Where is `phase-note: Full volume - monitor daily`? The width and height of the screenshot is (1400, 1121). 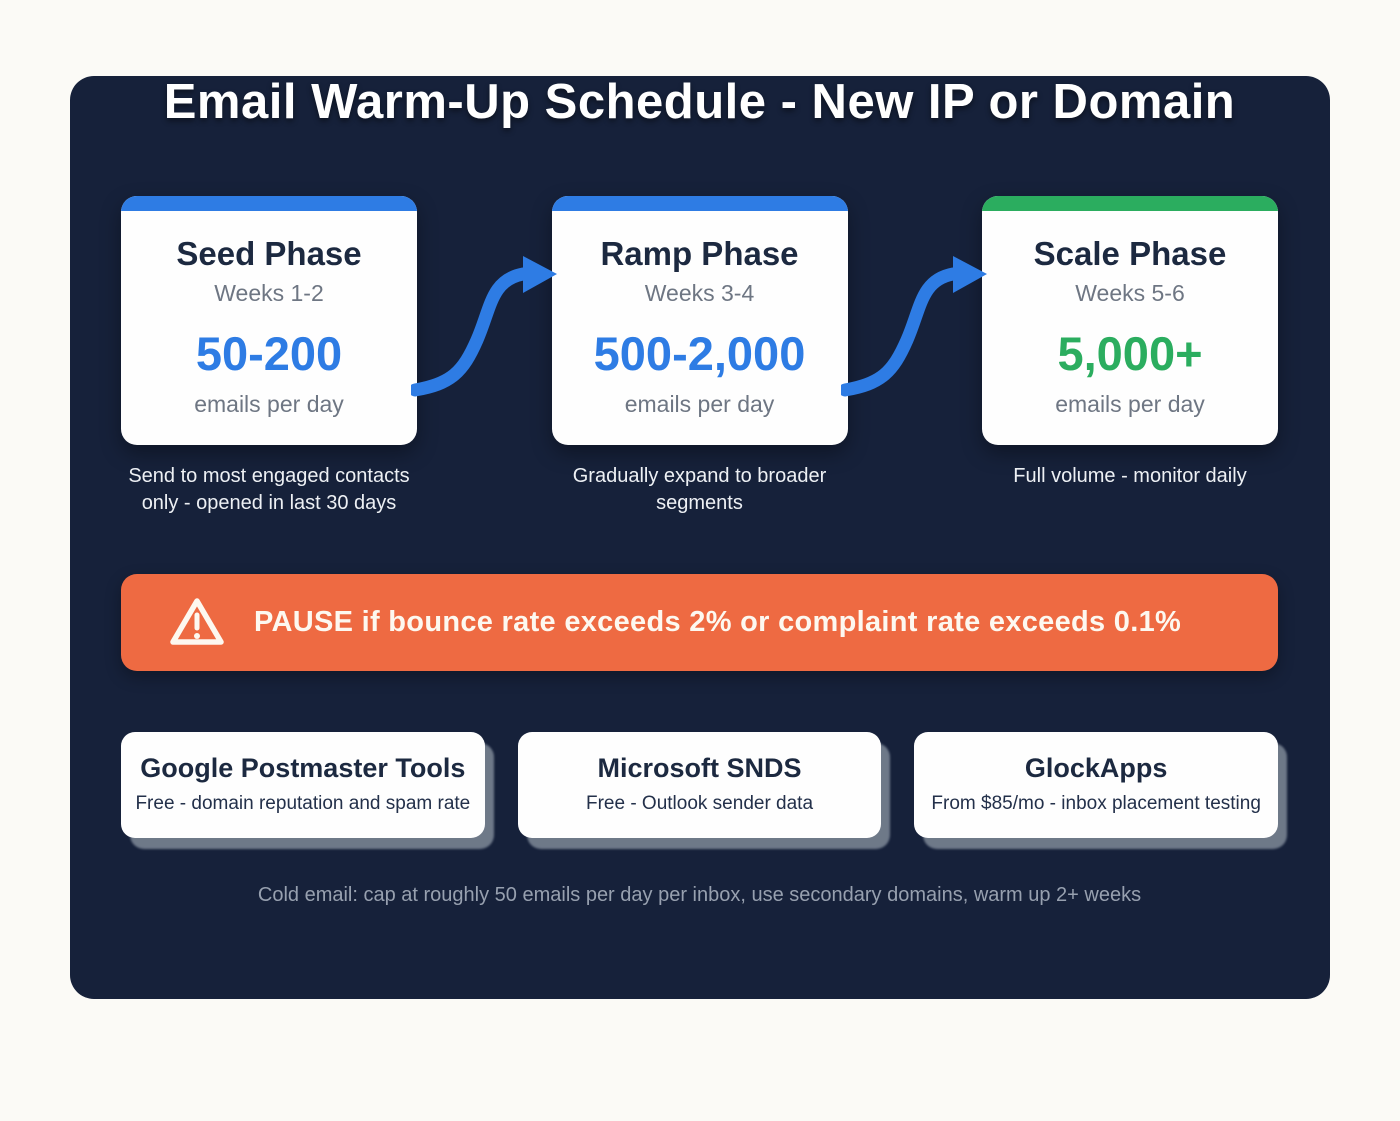
phase-note: Full volume - monitor daily is located at coordinates (1130, 475).